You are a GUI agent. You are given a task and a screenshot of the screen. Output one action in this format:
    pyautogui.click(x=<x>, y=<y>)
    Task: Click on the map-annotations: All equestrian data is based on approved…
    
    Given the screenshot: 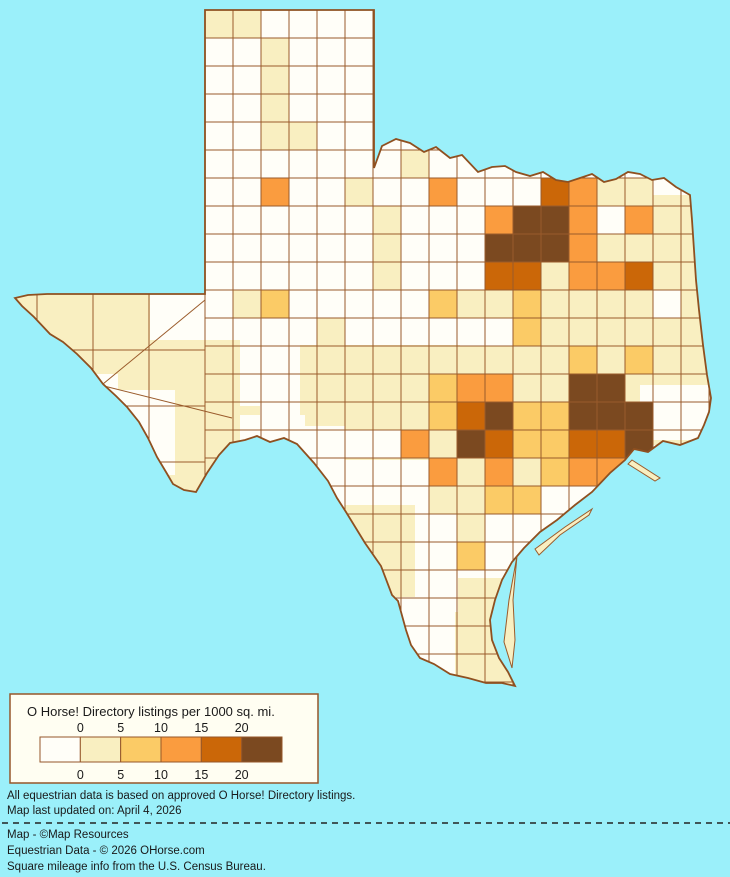 What is the action you would take?
    pyautogui.click(x=366, y=831)
    